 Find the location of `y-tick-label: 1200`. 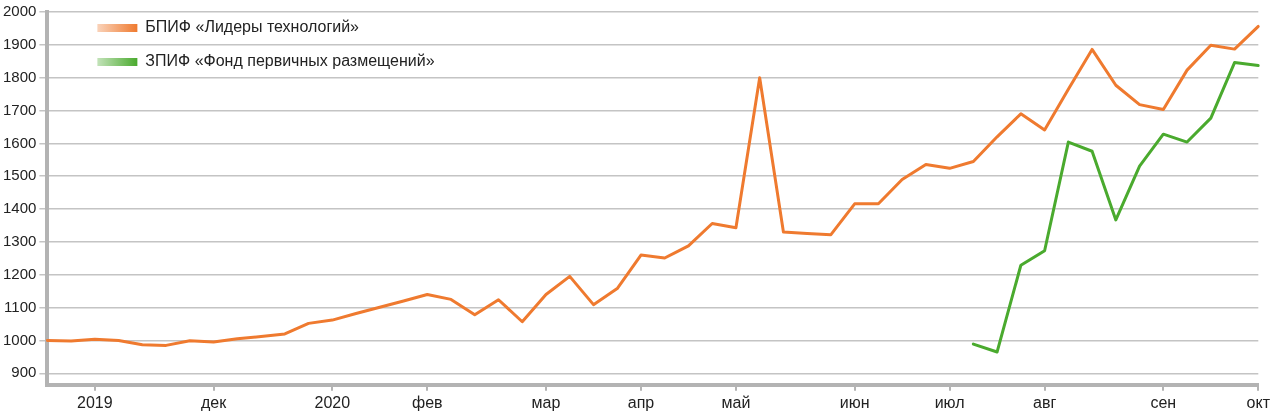

y-tick-label: 1200 is located at coordinates (19, 273).